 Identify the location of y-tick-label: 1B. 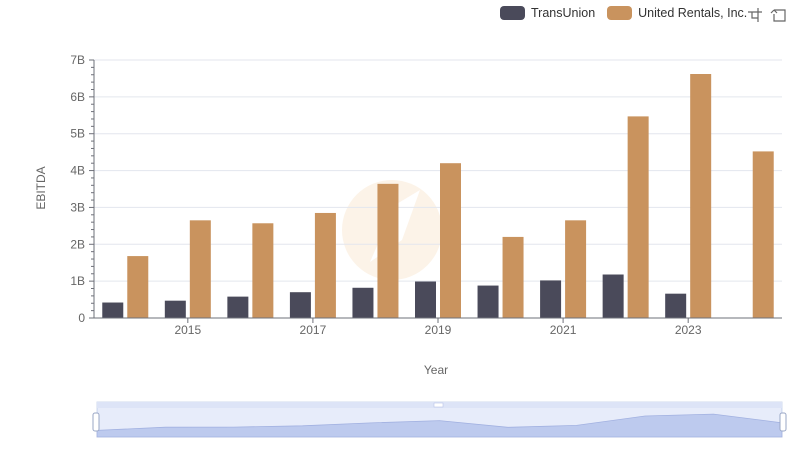
(77, 281).